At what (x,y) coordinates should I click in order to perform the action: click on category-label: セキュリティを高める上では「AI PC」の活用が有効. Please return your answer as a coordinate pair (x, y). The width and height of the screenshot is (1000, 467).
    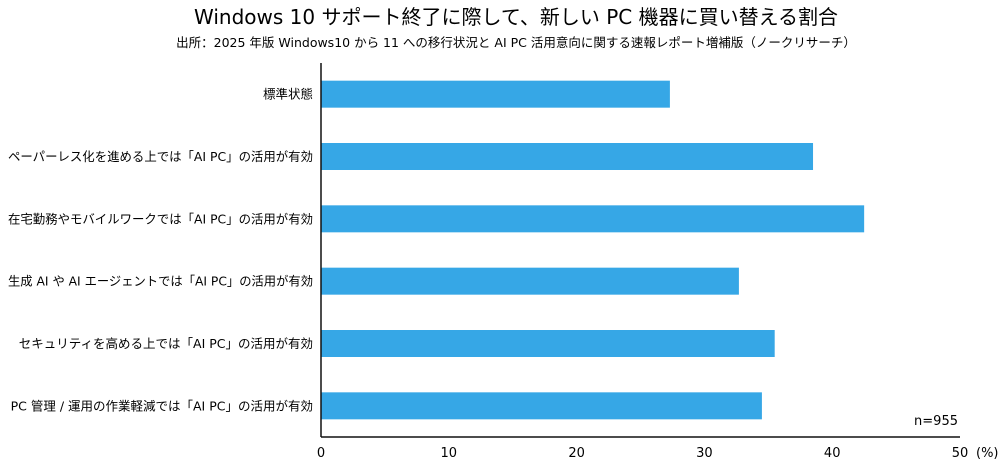
    Looking at the image, I should click on (166, 343).